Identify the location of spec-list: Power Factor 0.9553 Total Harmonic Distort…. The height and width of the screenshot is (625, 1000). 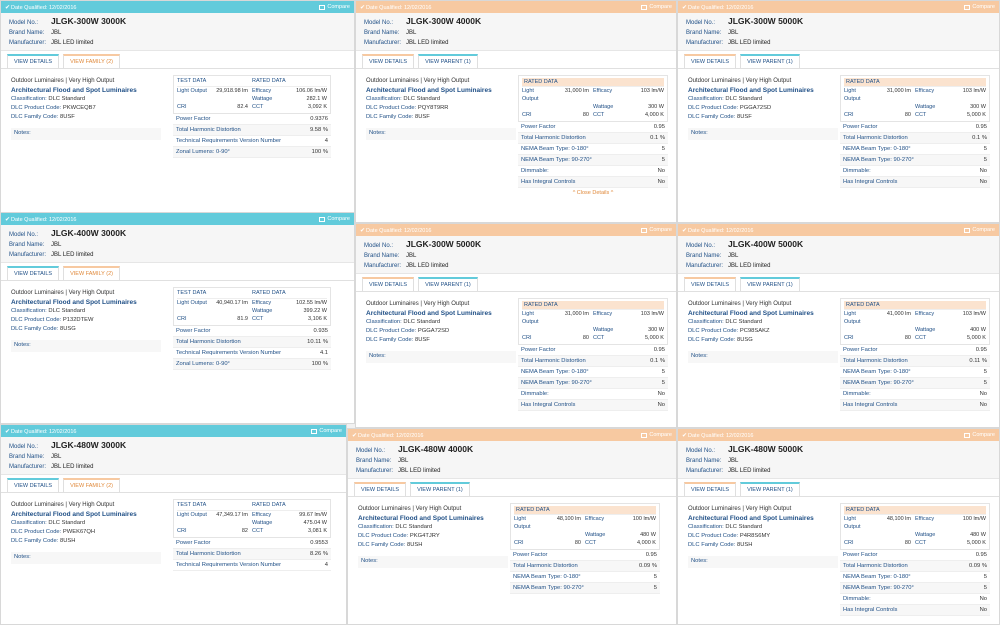
(252, 554).